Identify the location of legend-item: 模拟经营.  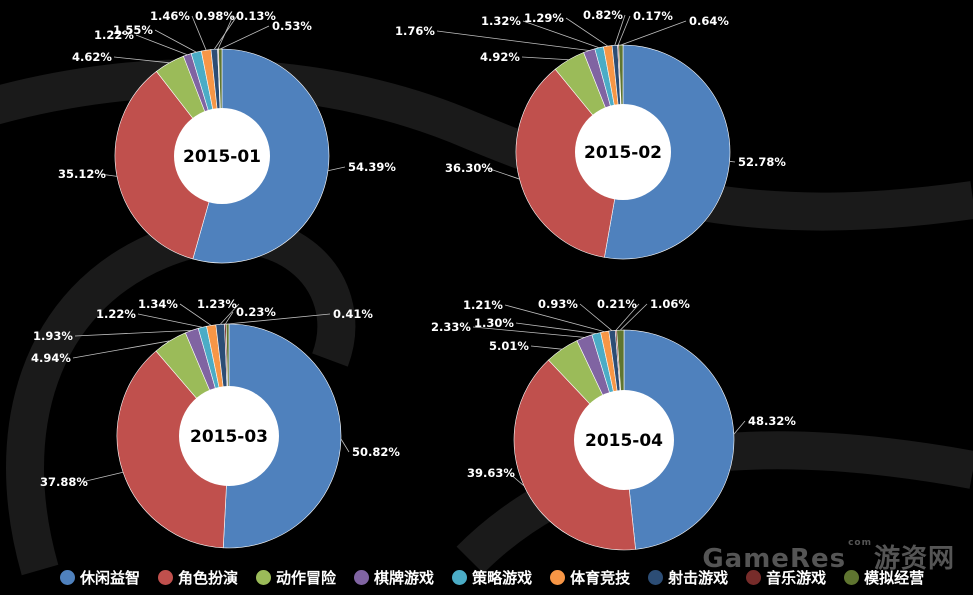
(884, 577).